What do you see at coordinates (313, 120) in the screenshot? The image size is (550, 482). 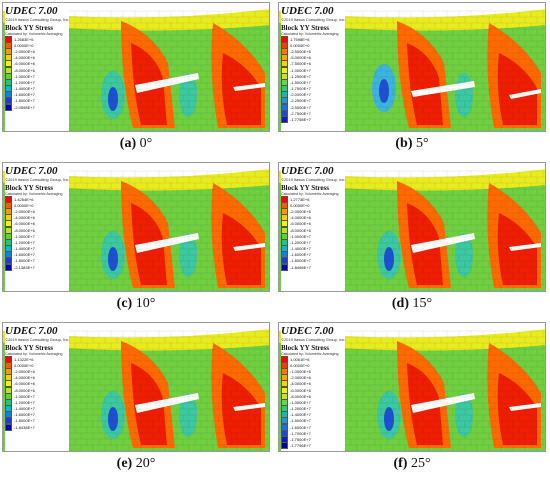 I see `legend-entry: -1.7758E+7` at bounding box center [313, 120].